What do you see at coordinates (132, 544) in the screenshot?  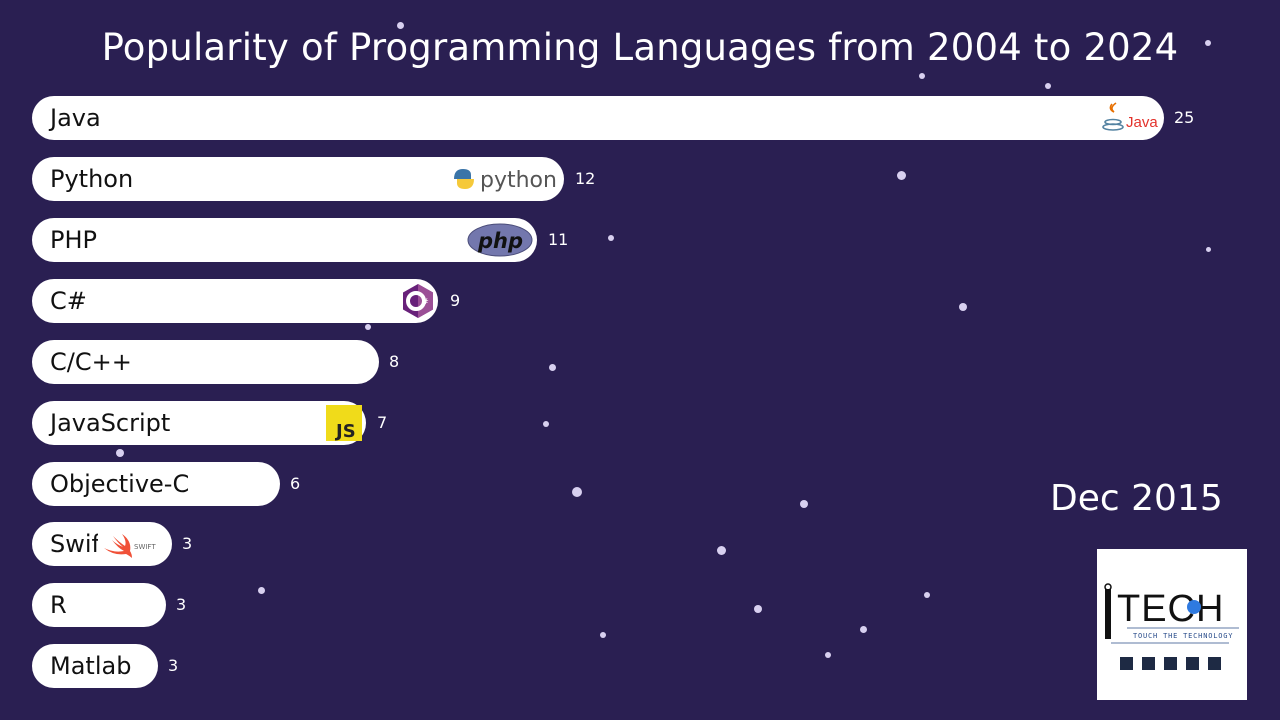 I see `swift-logo-icon: SWIFT` at bounding box center [132, 544].